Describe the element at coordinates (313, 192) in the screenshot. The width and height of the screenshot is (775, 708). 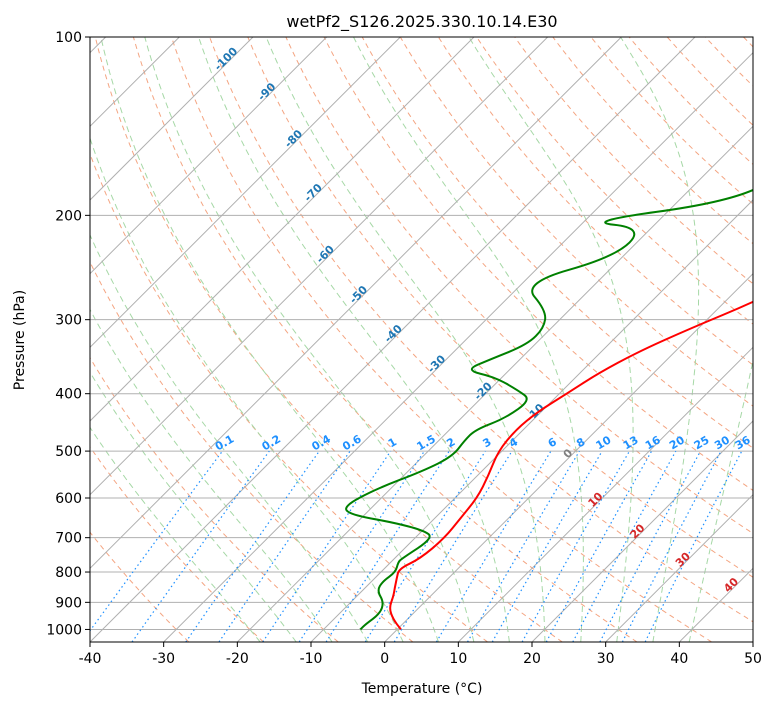
I see `isotherm-label: -70` at that location.